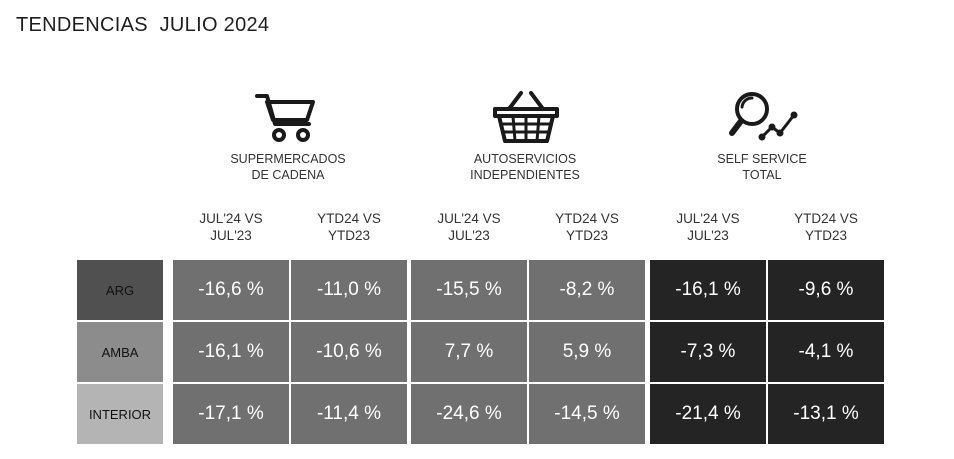  I want to click on magnifier-trend-icon, so click(763, 117).